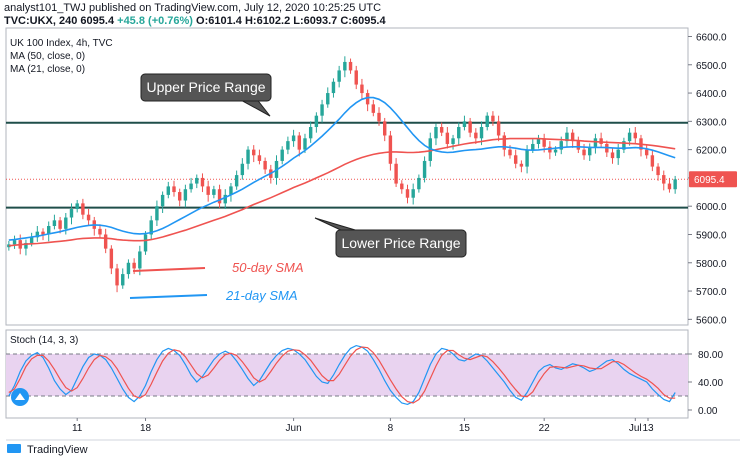 This screenshot has height=463, width=740. I want to click on price-tick-label: 6600.0, so click(711, 37).